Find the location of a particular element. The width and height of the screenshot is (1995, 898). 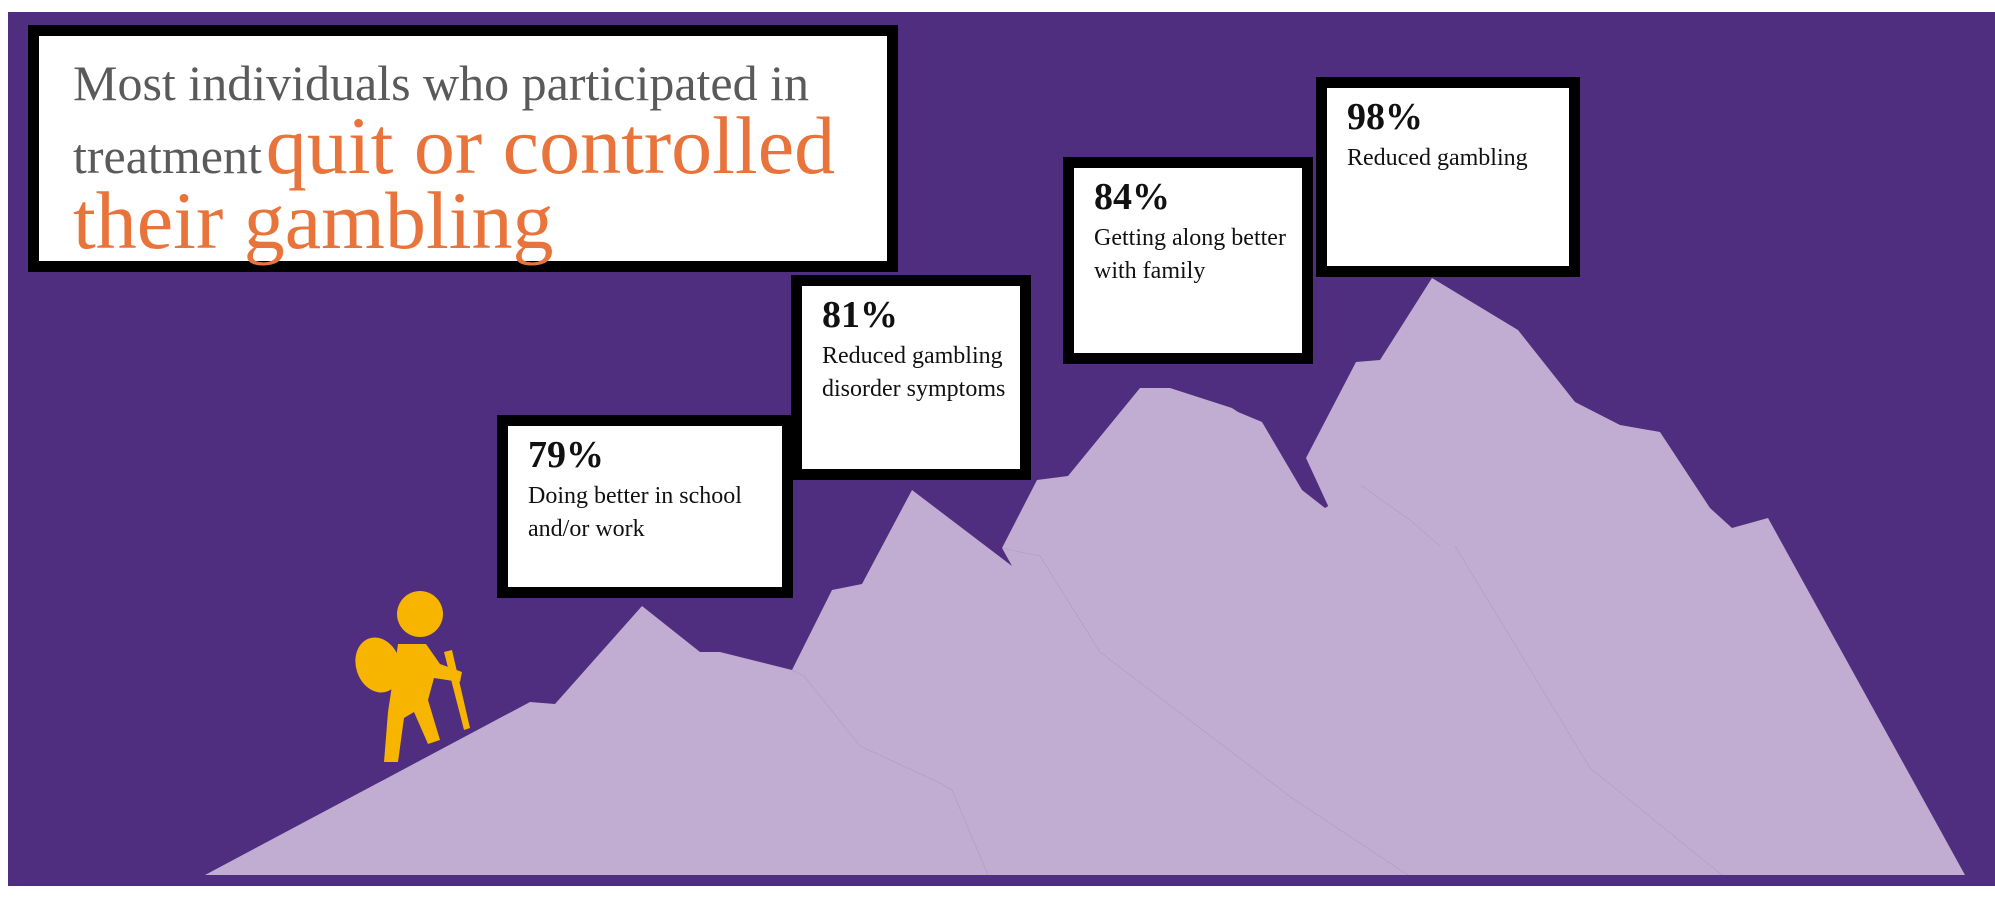

stat-label: Reduced gambling disorder symptoms is located at coordinates (914, 372).